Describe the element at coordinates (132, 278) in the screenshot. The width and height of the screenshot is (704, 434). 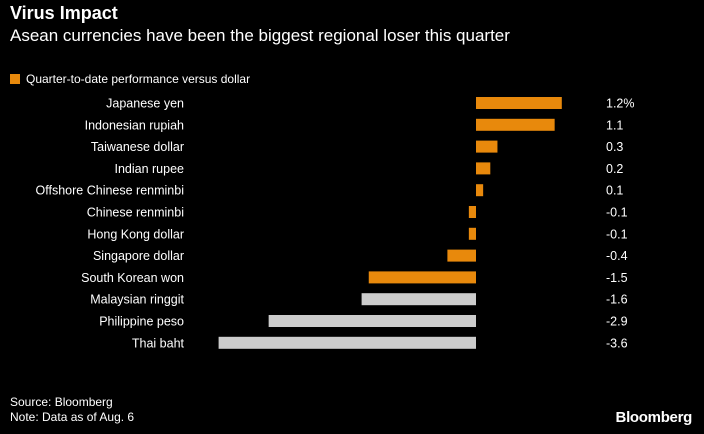
I see `category-label: South Korean won` at that location.